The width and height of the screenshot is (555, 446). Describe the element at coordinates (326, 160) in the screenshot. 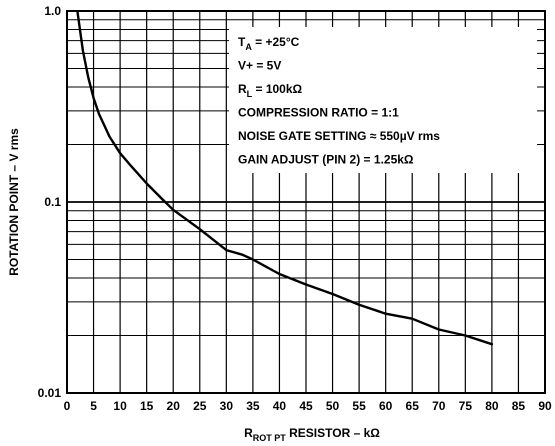

I see `annotation-line: GAIN ADJUST (PIN 2) = 1.25kΩ` at that location.